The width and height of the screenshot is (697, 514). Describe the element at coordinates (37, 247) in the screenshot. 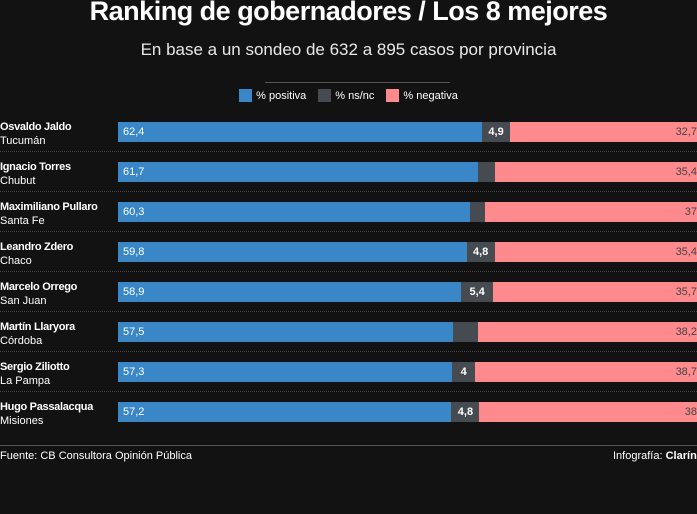

I see `governor-name: Leandro Zdero` at that location.